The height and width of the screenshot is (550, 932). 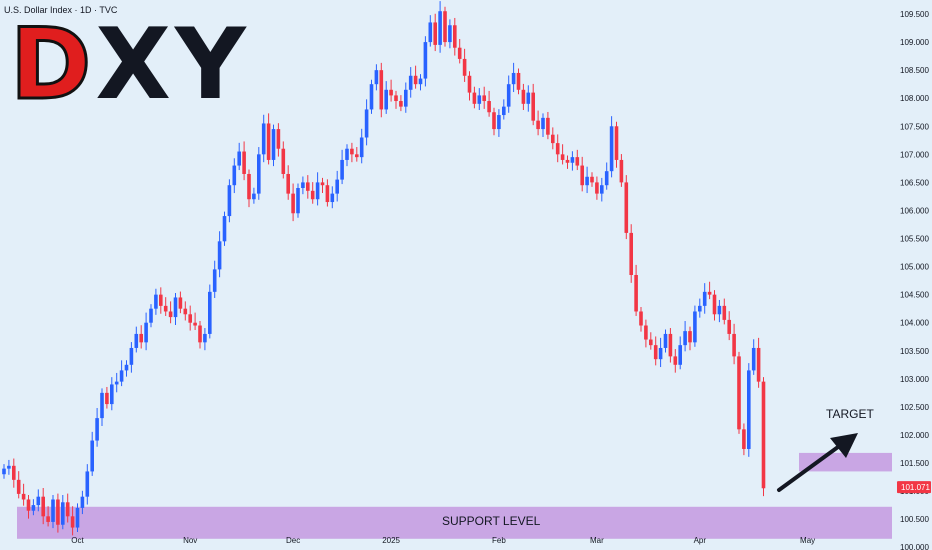 What do you see at coordinates (454, 522) in the screenshot?
I see `support-zone` at bounding box center [454, 522].